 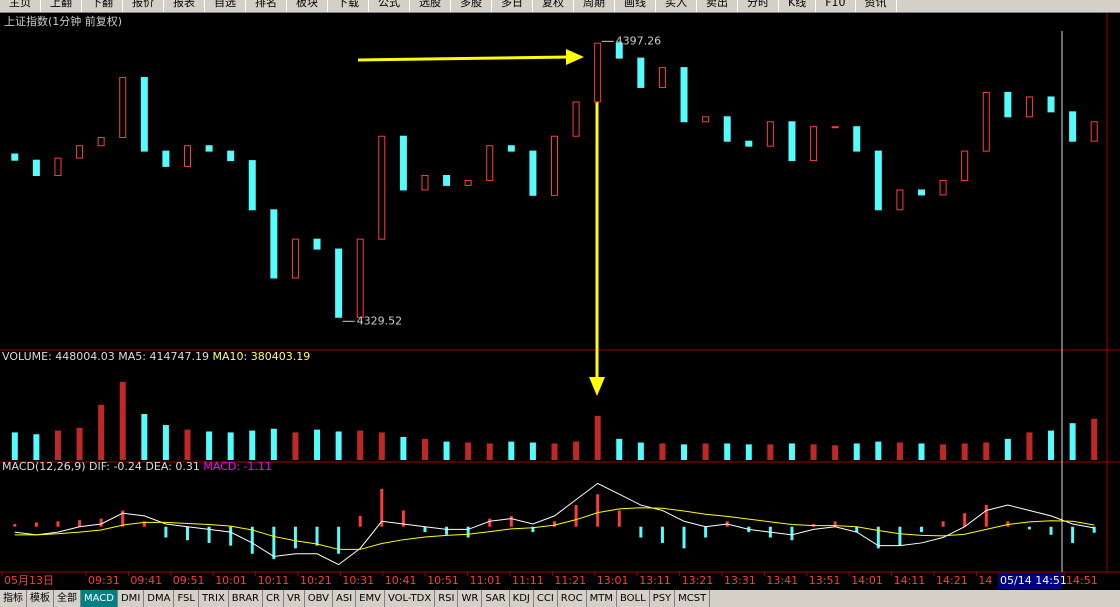 What do you see at coordinates (952, 580) in the screenshot?
I see `x-tick-label: 14:21` at bounding box center [952, 580].